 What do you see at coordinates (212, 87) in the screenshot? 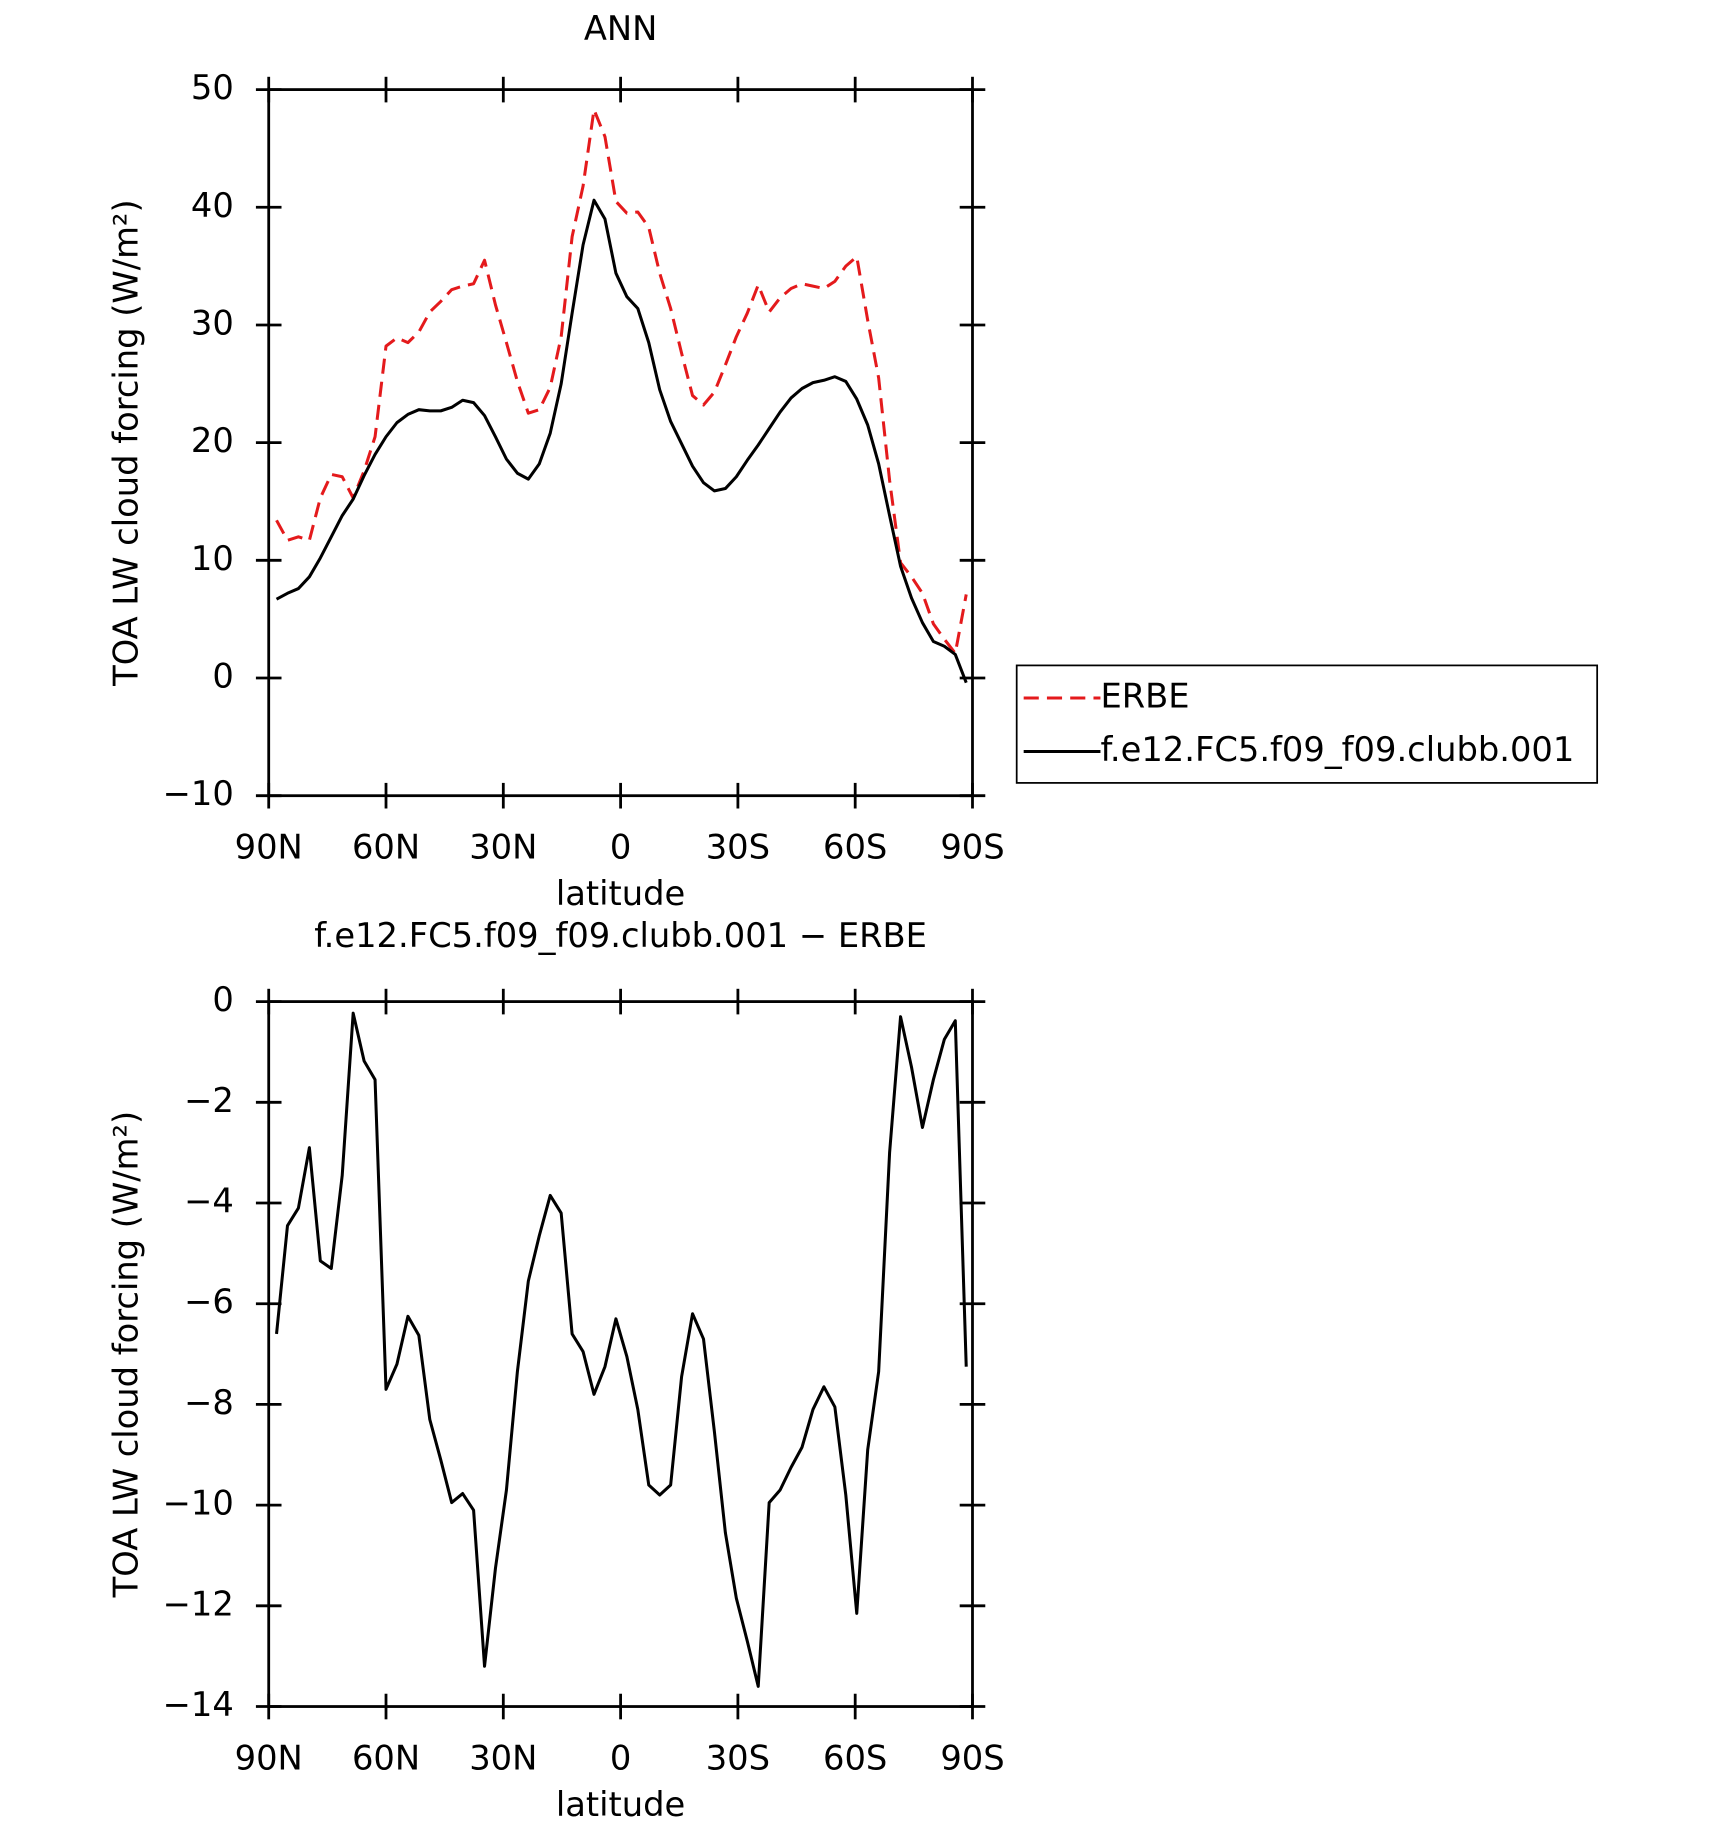
I see `y-tick-label: 50` at bounding box center [212, 87].